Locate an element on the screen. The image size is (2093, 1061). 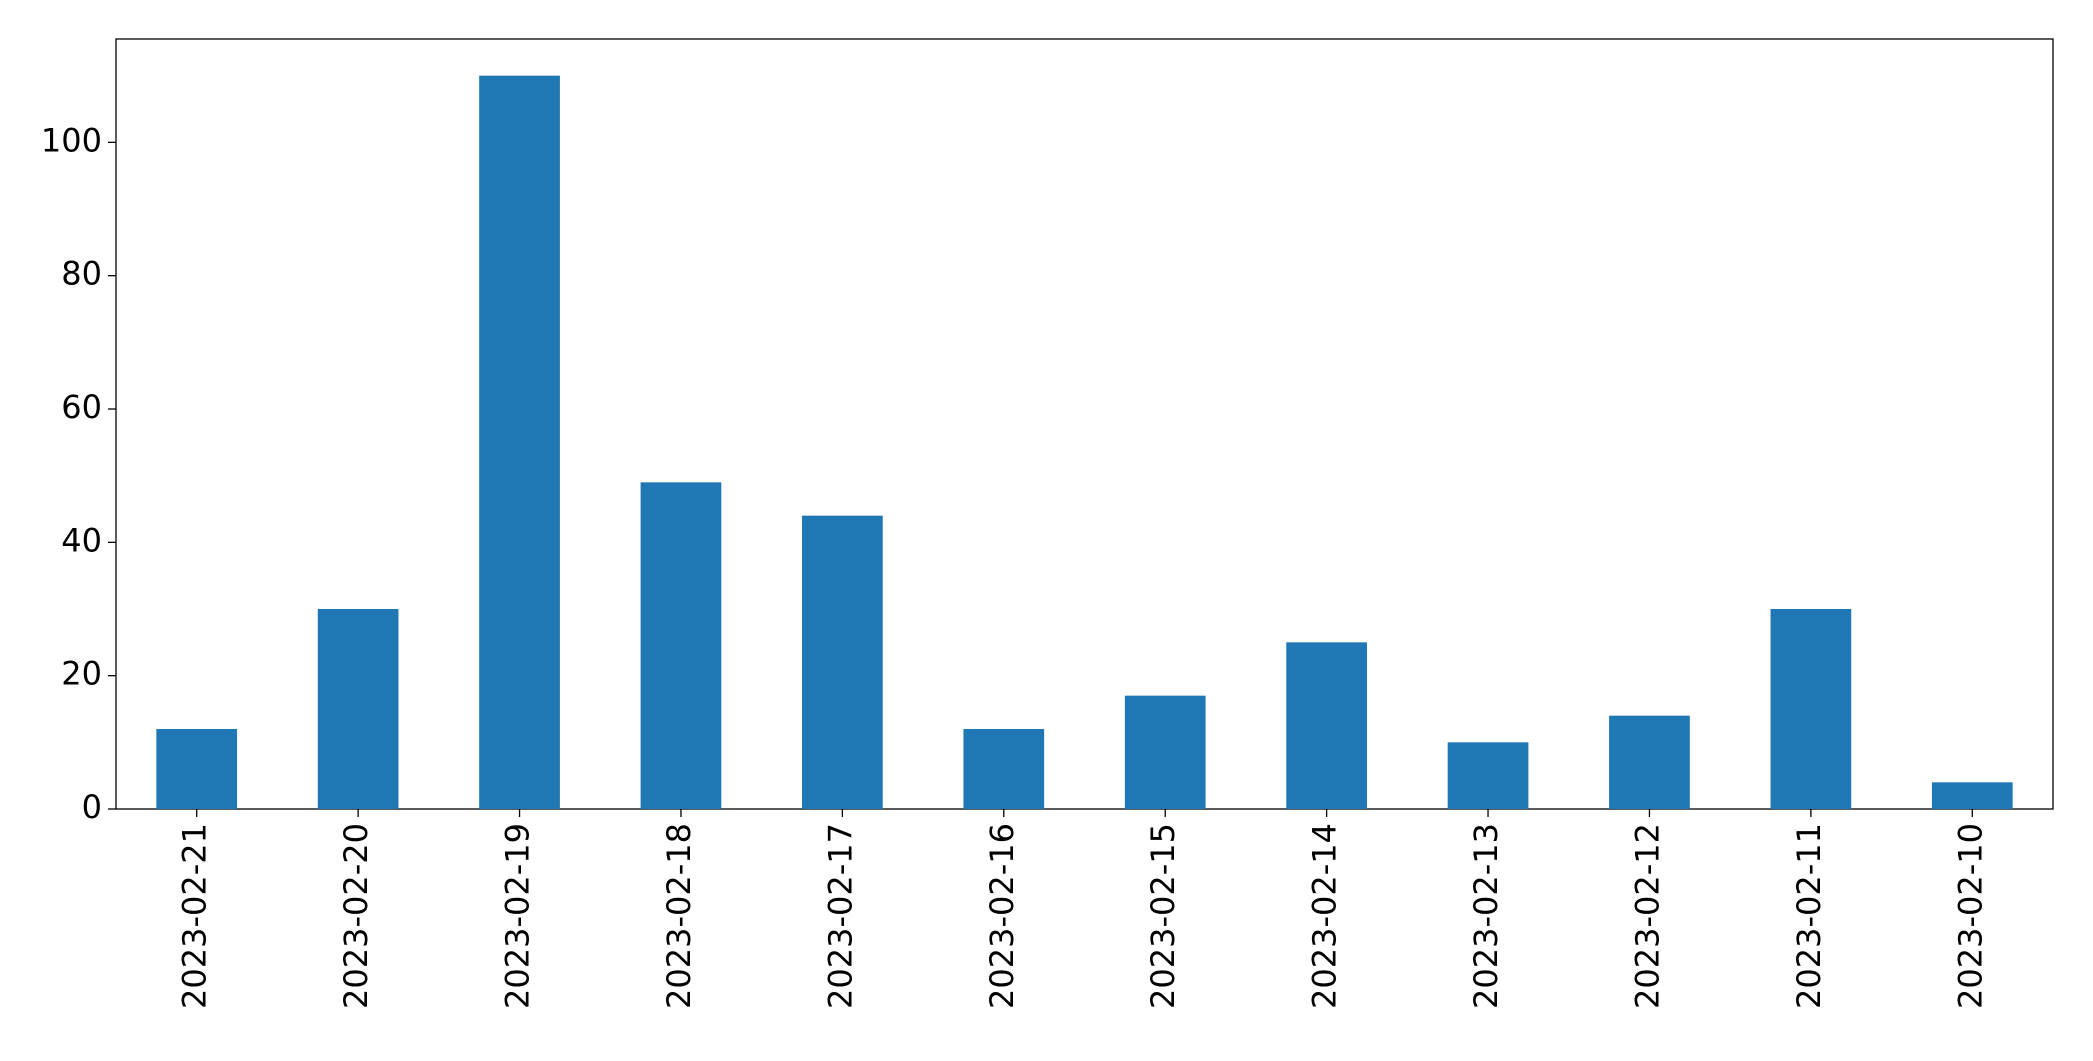
x-tick-label: 2023-02-14 is located at coordinates (1325, 916).